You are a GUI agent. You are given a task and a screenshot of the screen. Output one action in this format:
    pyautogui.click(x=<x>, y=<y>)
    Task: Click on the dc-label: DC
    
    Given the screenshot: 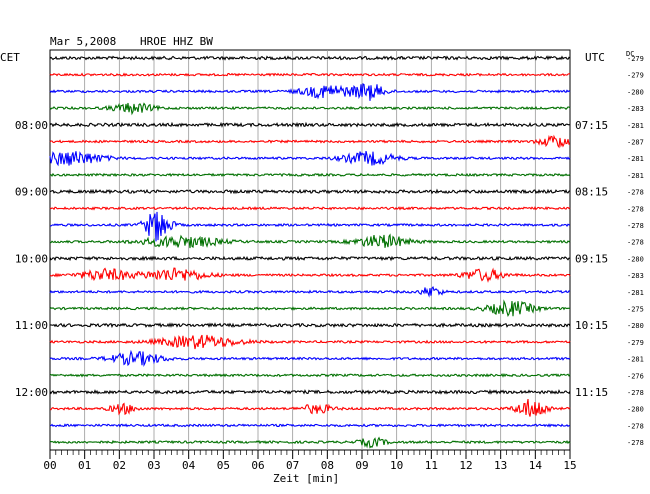 What is the action you would take?
    pyautogui.click(x=630, y=54)
    